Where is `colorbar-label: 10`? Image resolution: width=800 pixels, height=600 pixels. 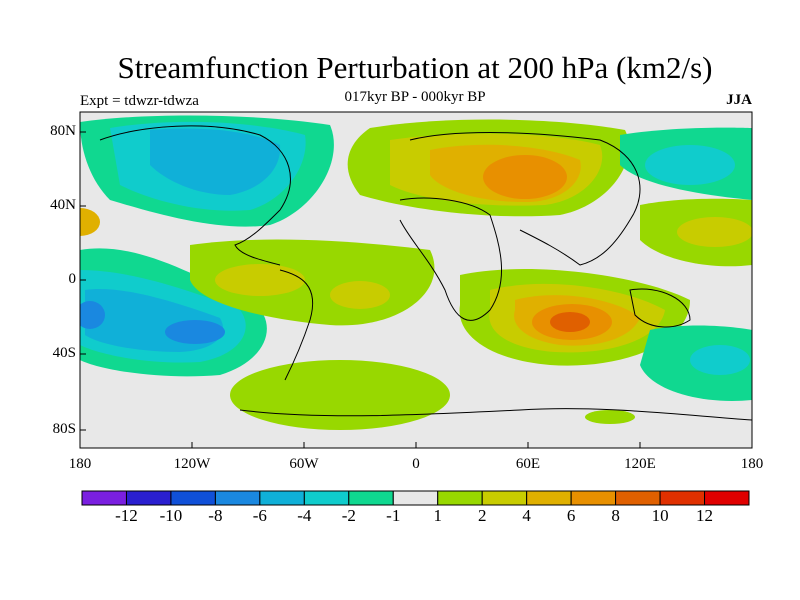
colorbar-label: 10 is located at coordinates (660, 515).